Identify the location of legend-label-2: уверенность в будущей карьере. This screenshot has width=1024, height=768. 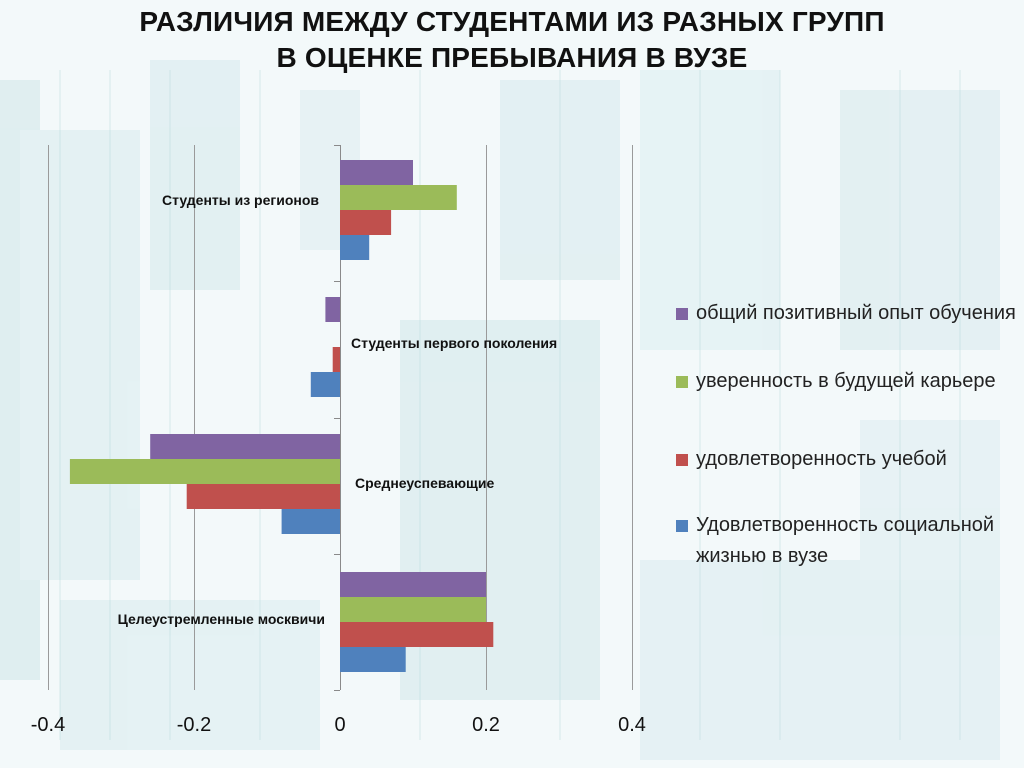
(846, 381).